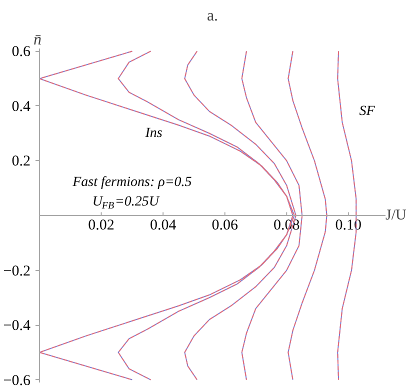 This screenshot has width=409, height=390. I want to click on x-tick-label: 0.02, so click(101, 226).